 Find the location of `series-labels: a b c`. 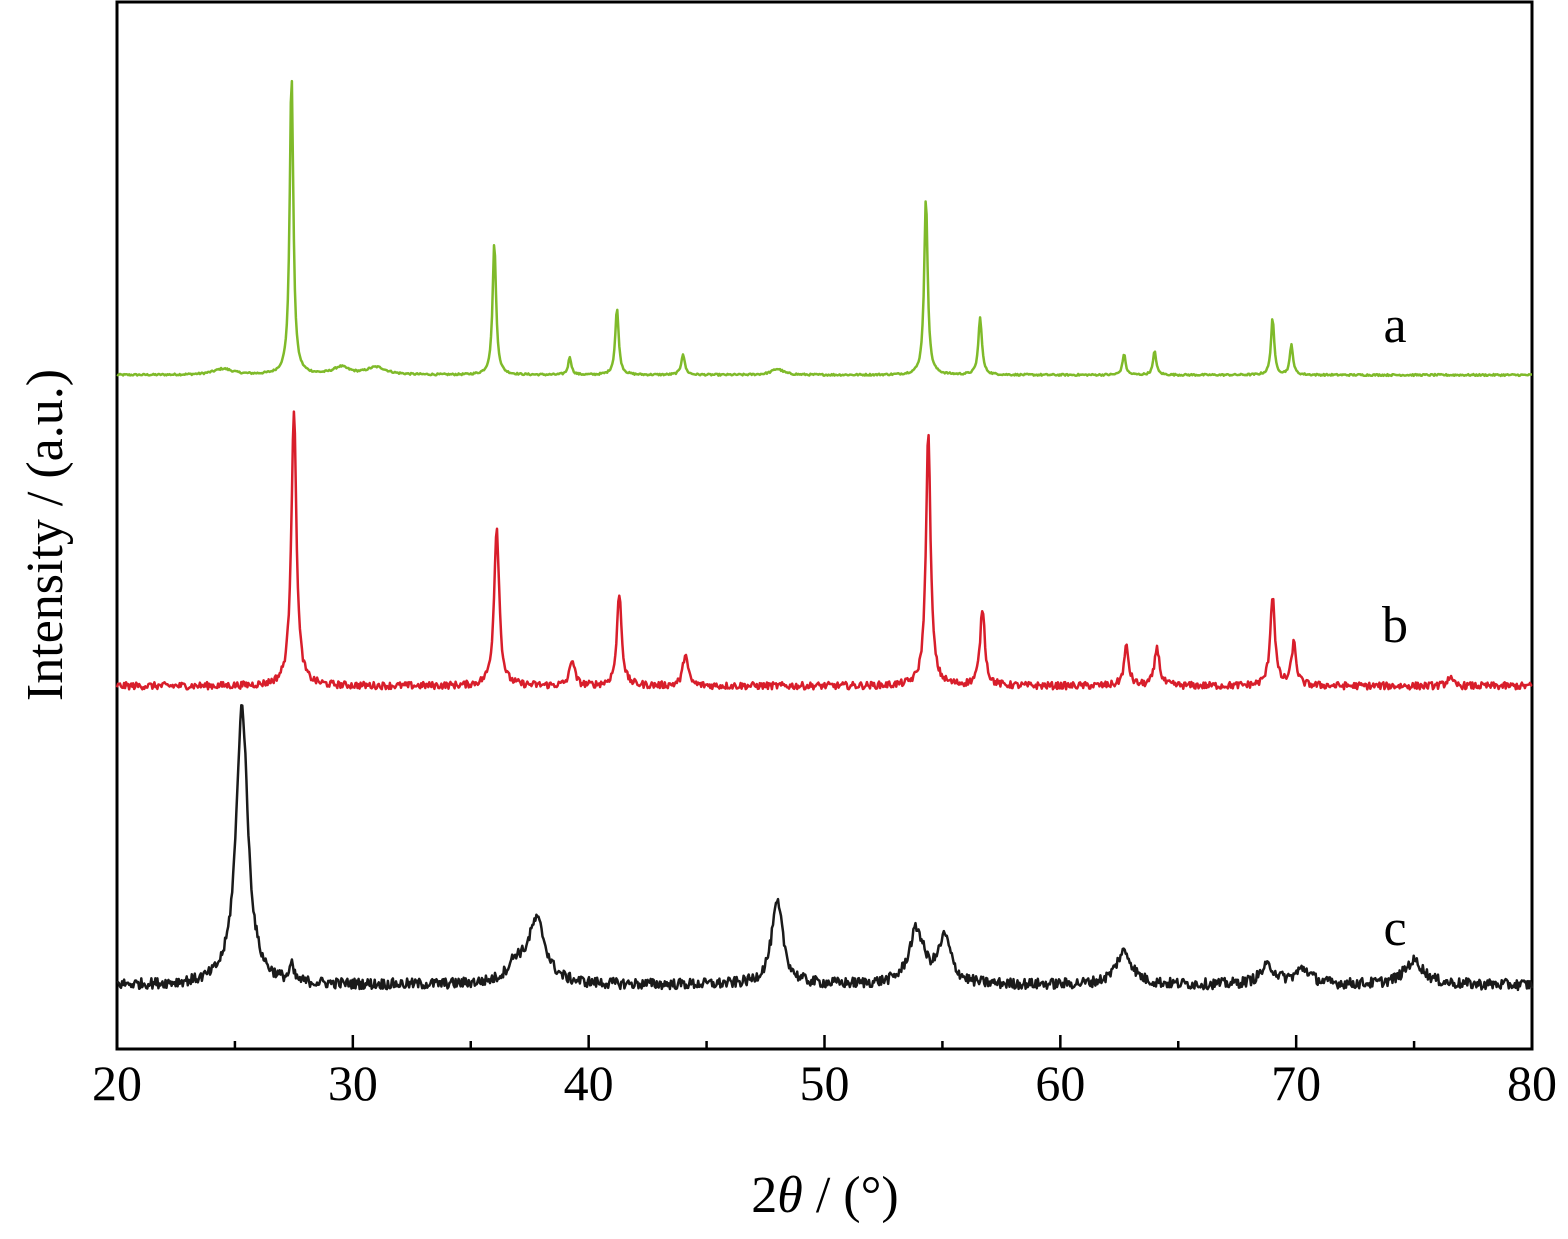

series-labels: a b c is located at coordinates (1395, 627).